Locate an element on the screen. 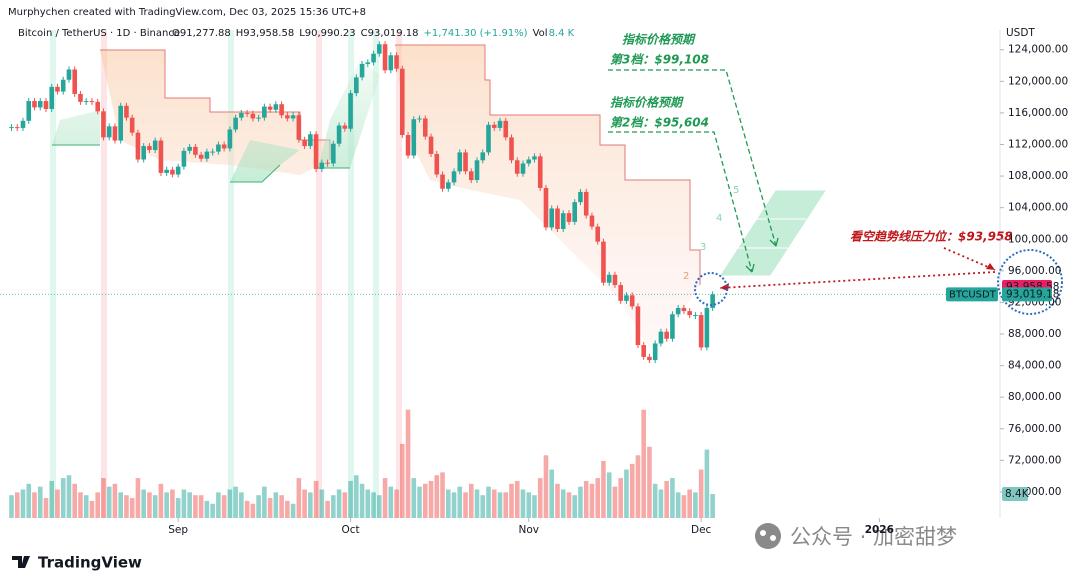 This screenshot has width=1080, height=580. y-tick-label: 108,000.00 is located at coordinates (1038, 176).